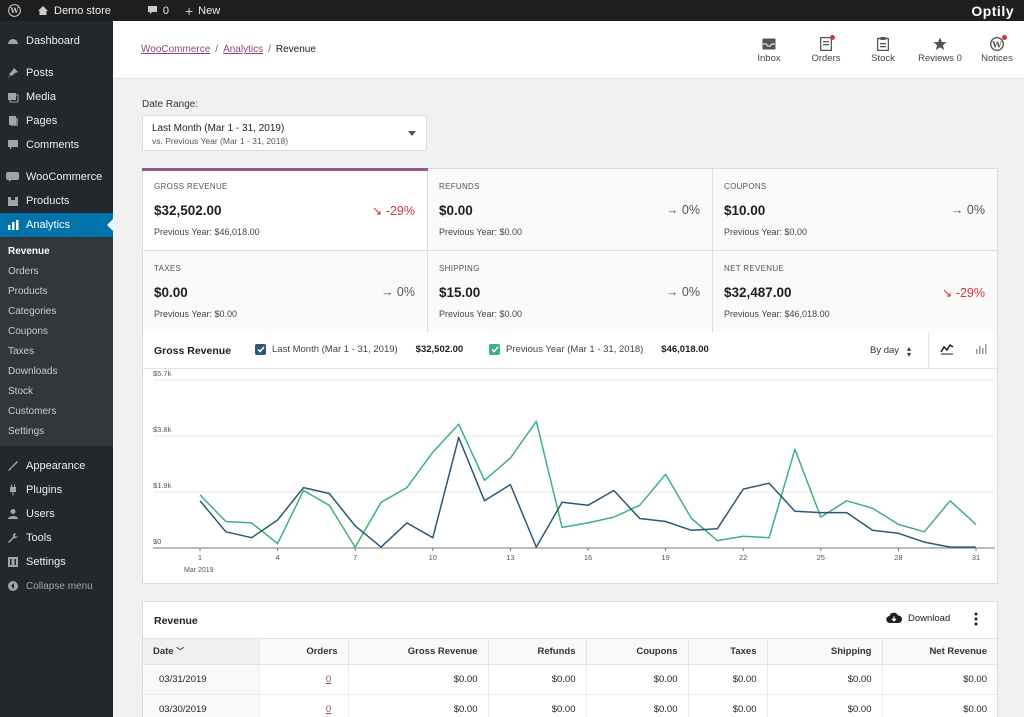 The image size is (1024, 717). I want to click on delta-value: 0%, so click(690, 292).